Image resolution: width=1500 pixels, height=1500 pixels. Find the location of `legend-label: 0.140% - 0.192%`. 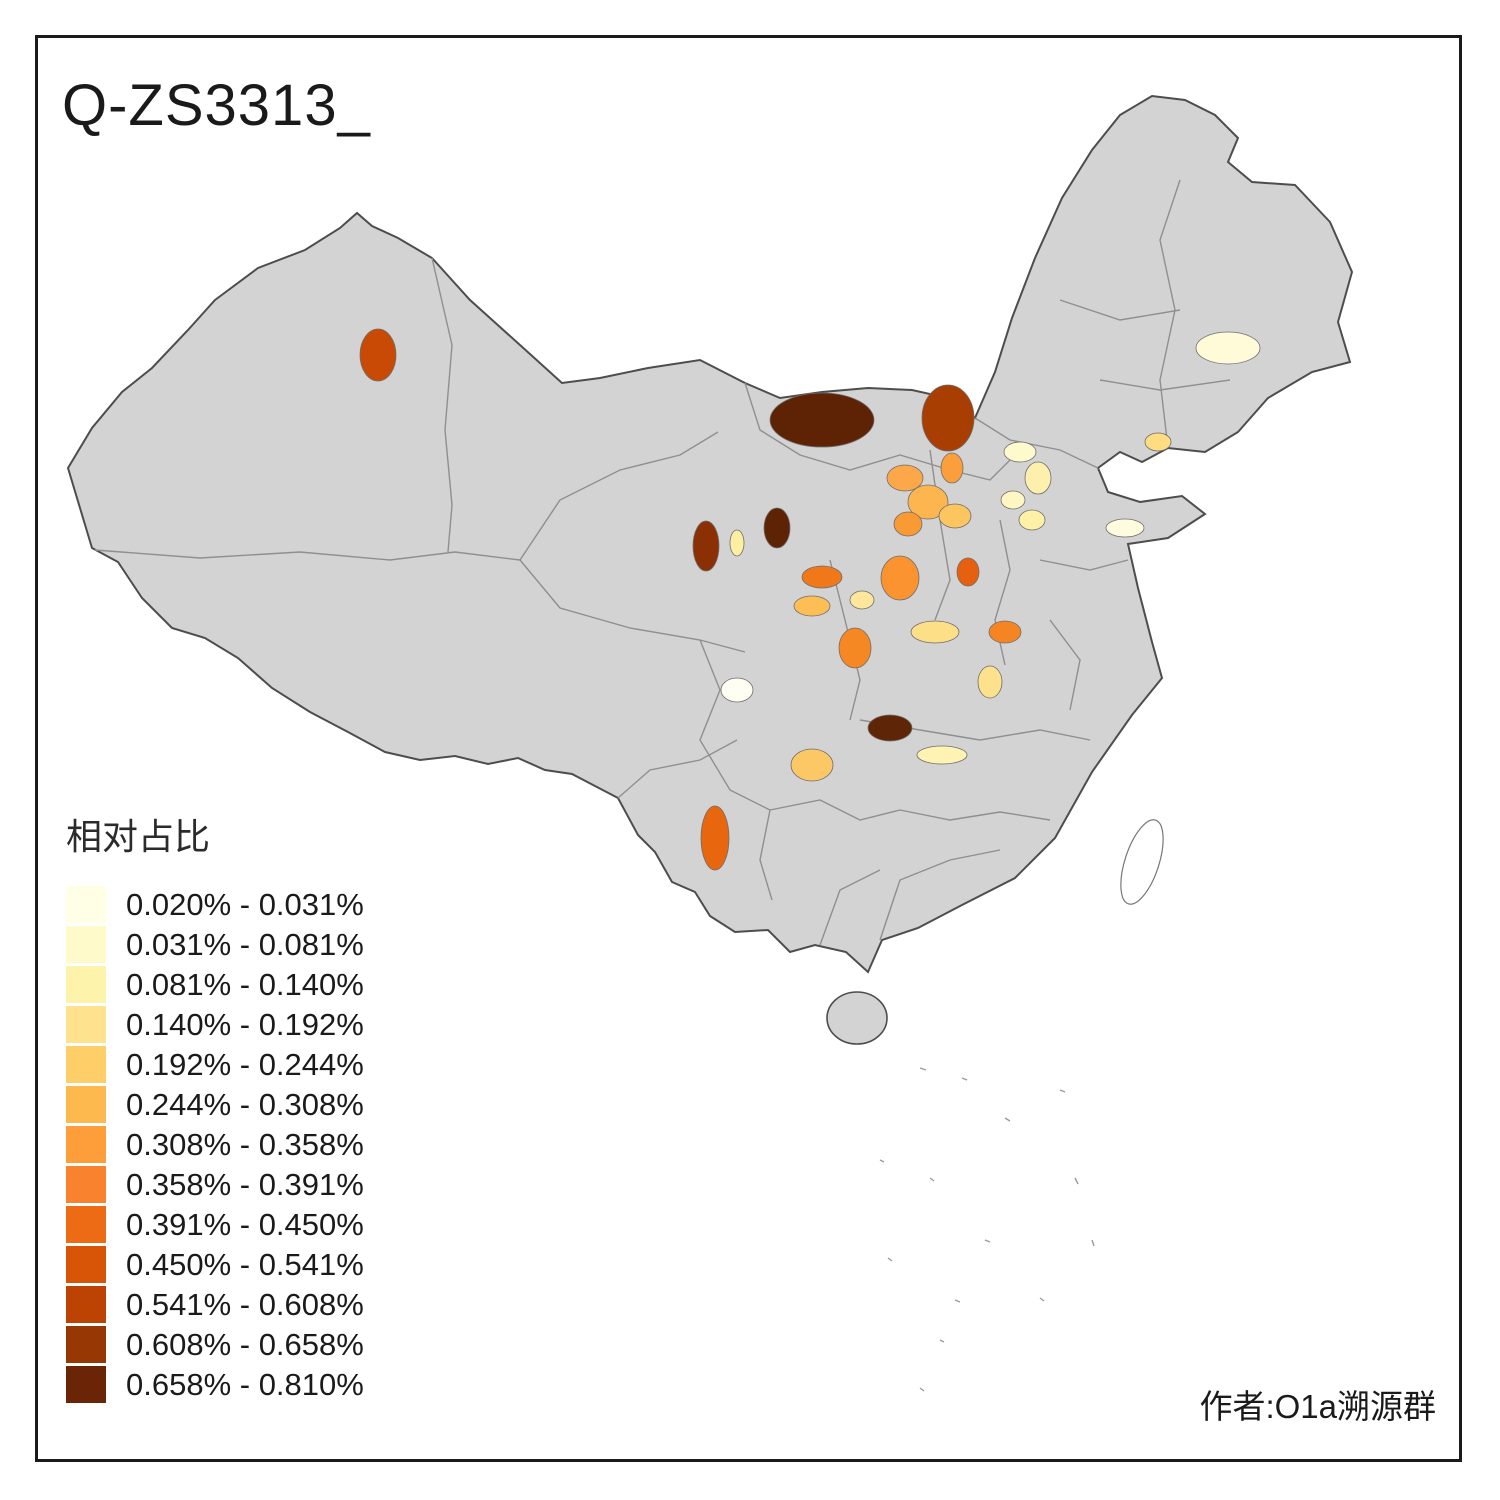

legend-label: 0.140% - 0.192% is located at coordinates (245, 1024).